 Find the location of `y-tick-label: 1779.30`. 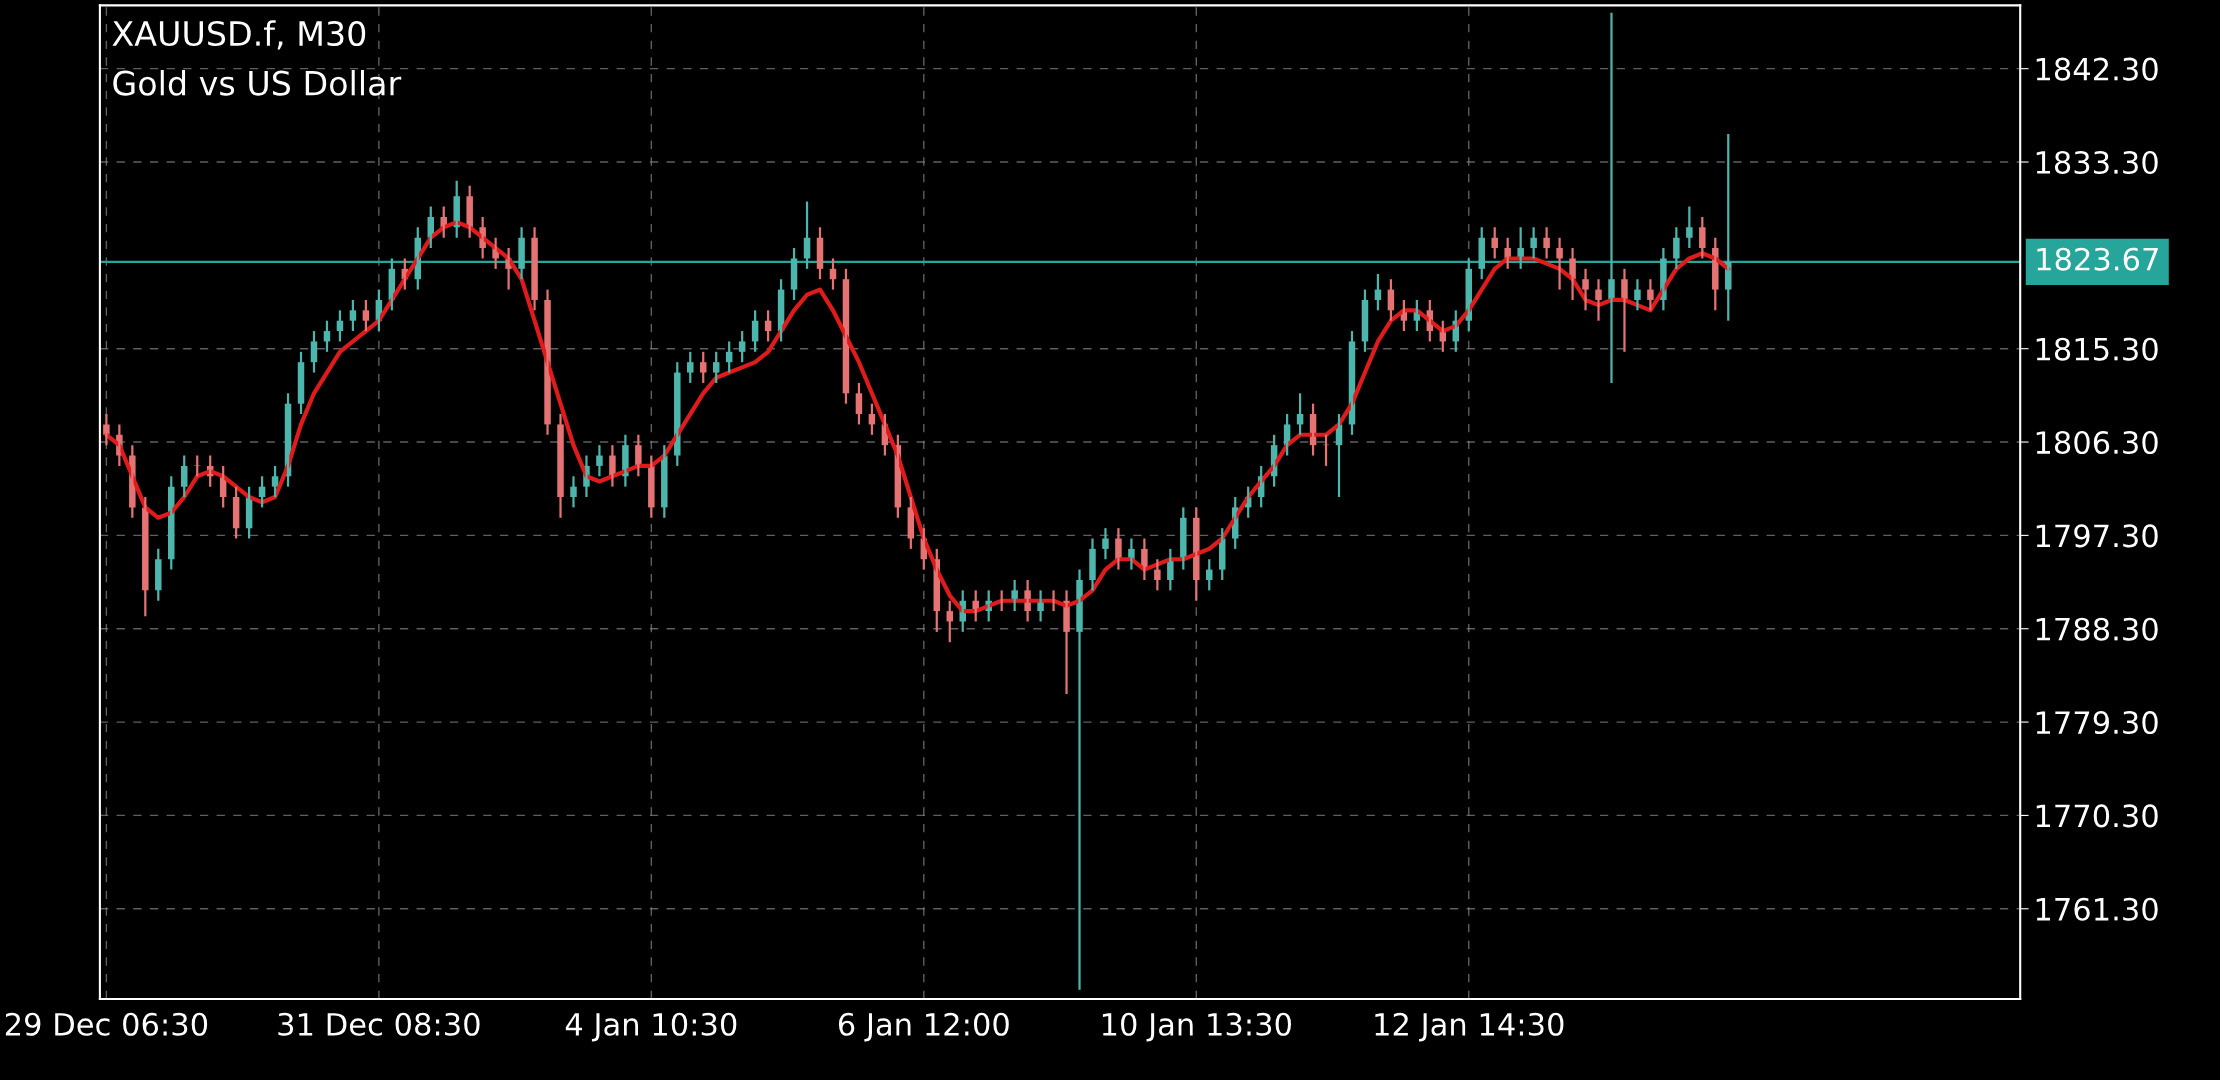

y-tick-label: 1779.30 is located at coordinates (2097, 723).